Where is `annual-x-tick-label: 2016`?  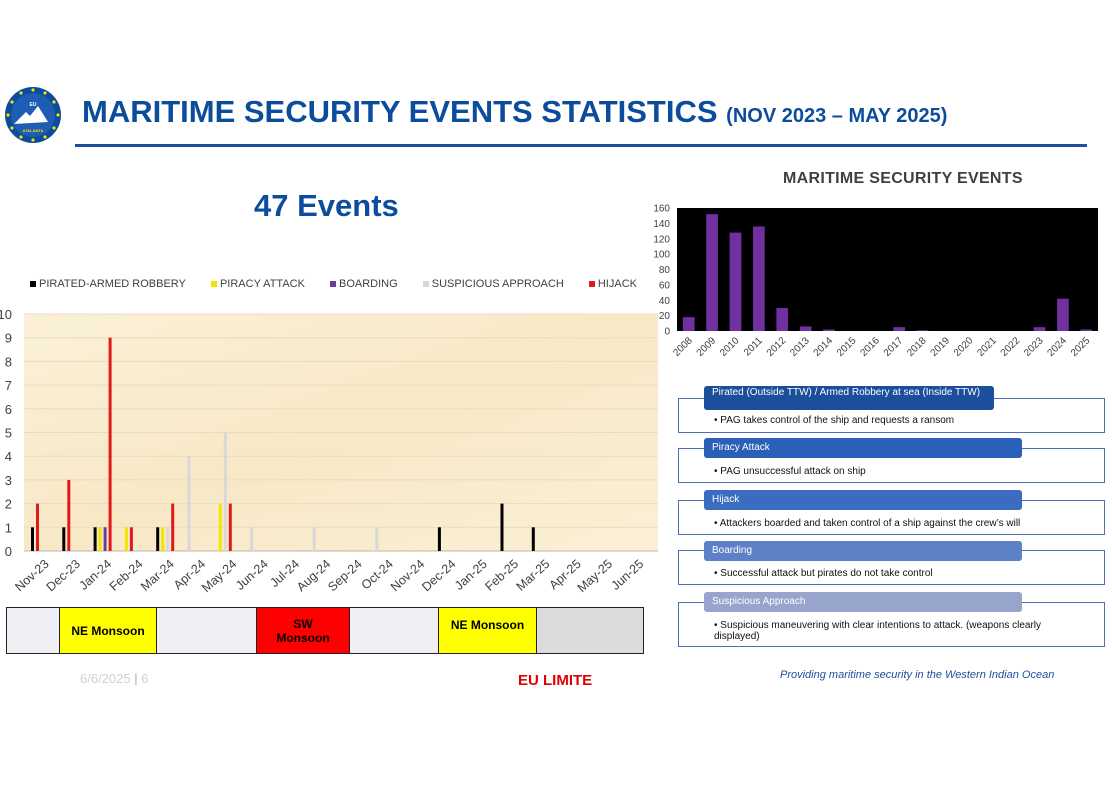 annual-x-tick-label: 2016 is located at coordinates (870, 347).